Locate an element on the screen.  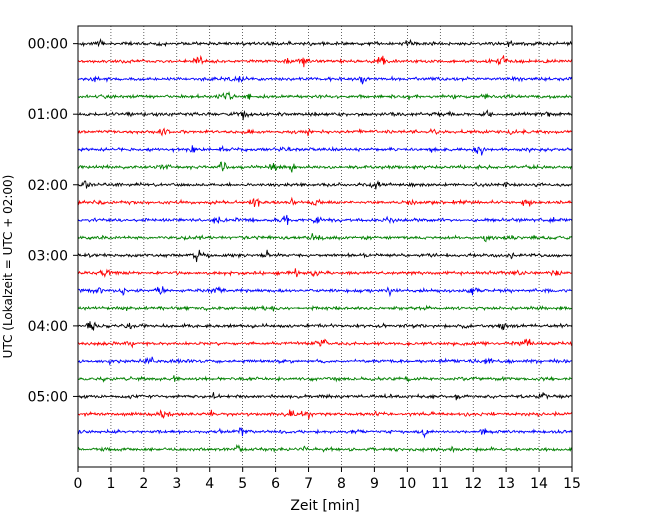
x-tick-label: 2 is located at coordinates (143, 484).